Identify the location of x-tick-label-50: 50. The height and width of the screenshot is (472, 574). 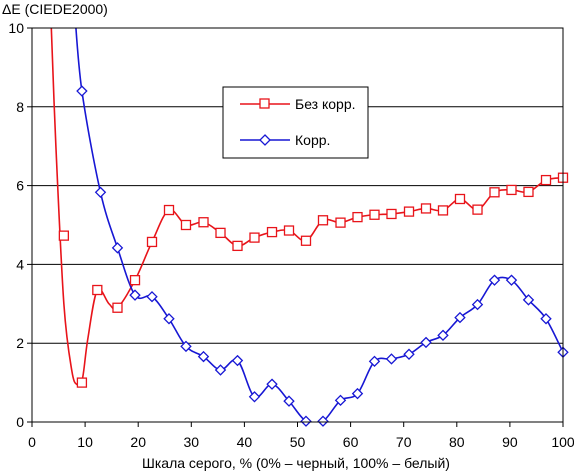
(298, 442).